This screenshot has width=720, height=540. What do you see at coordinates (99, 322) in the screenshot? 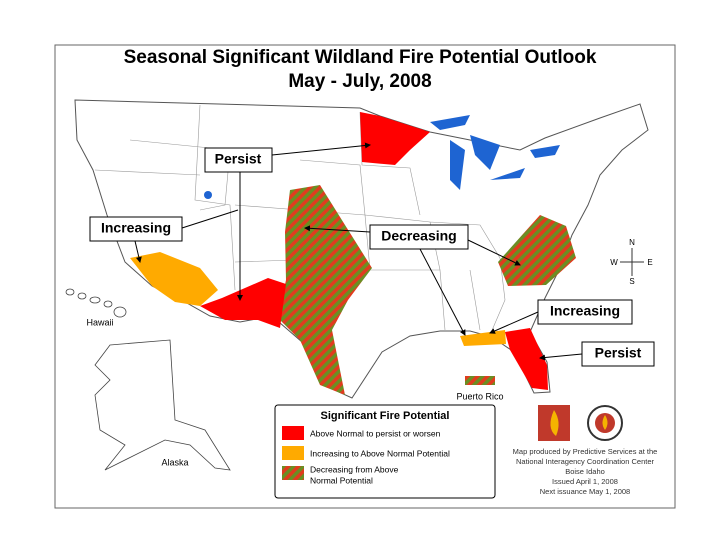
I see `hawaii-label: Hawaii` at bounding box center [99, 322].